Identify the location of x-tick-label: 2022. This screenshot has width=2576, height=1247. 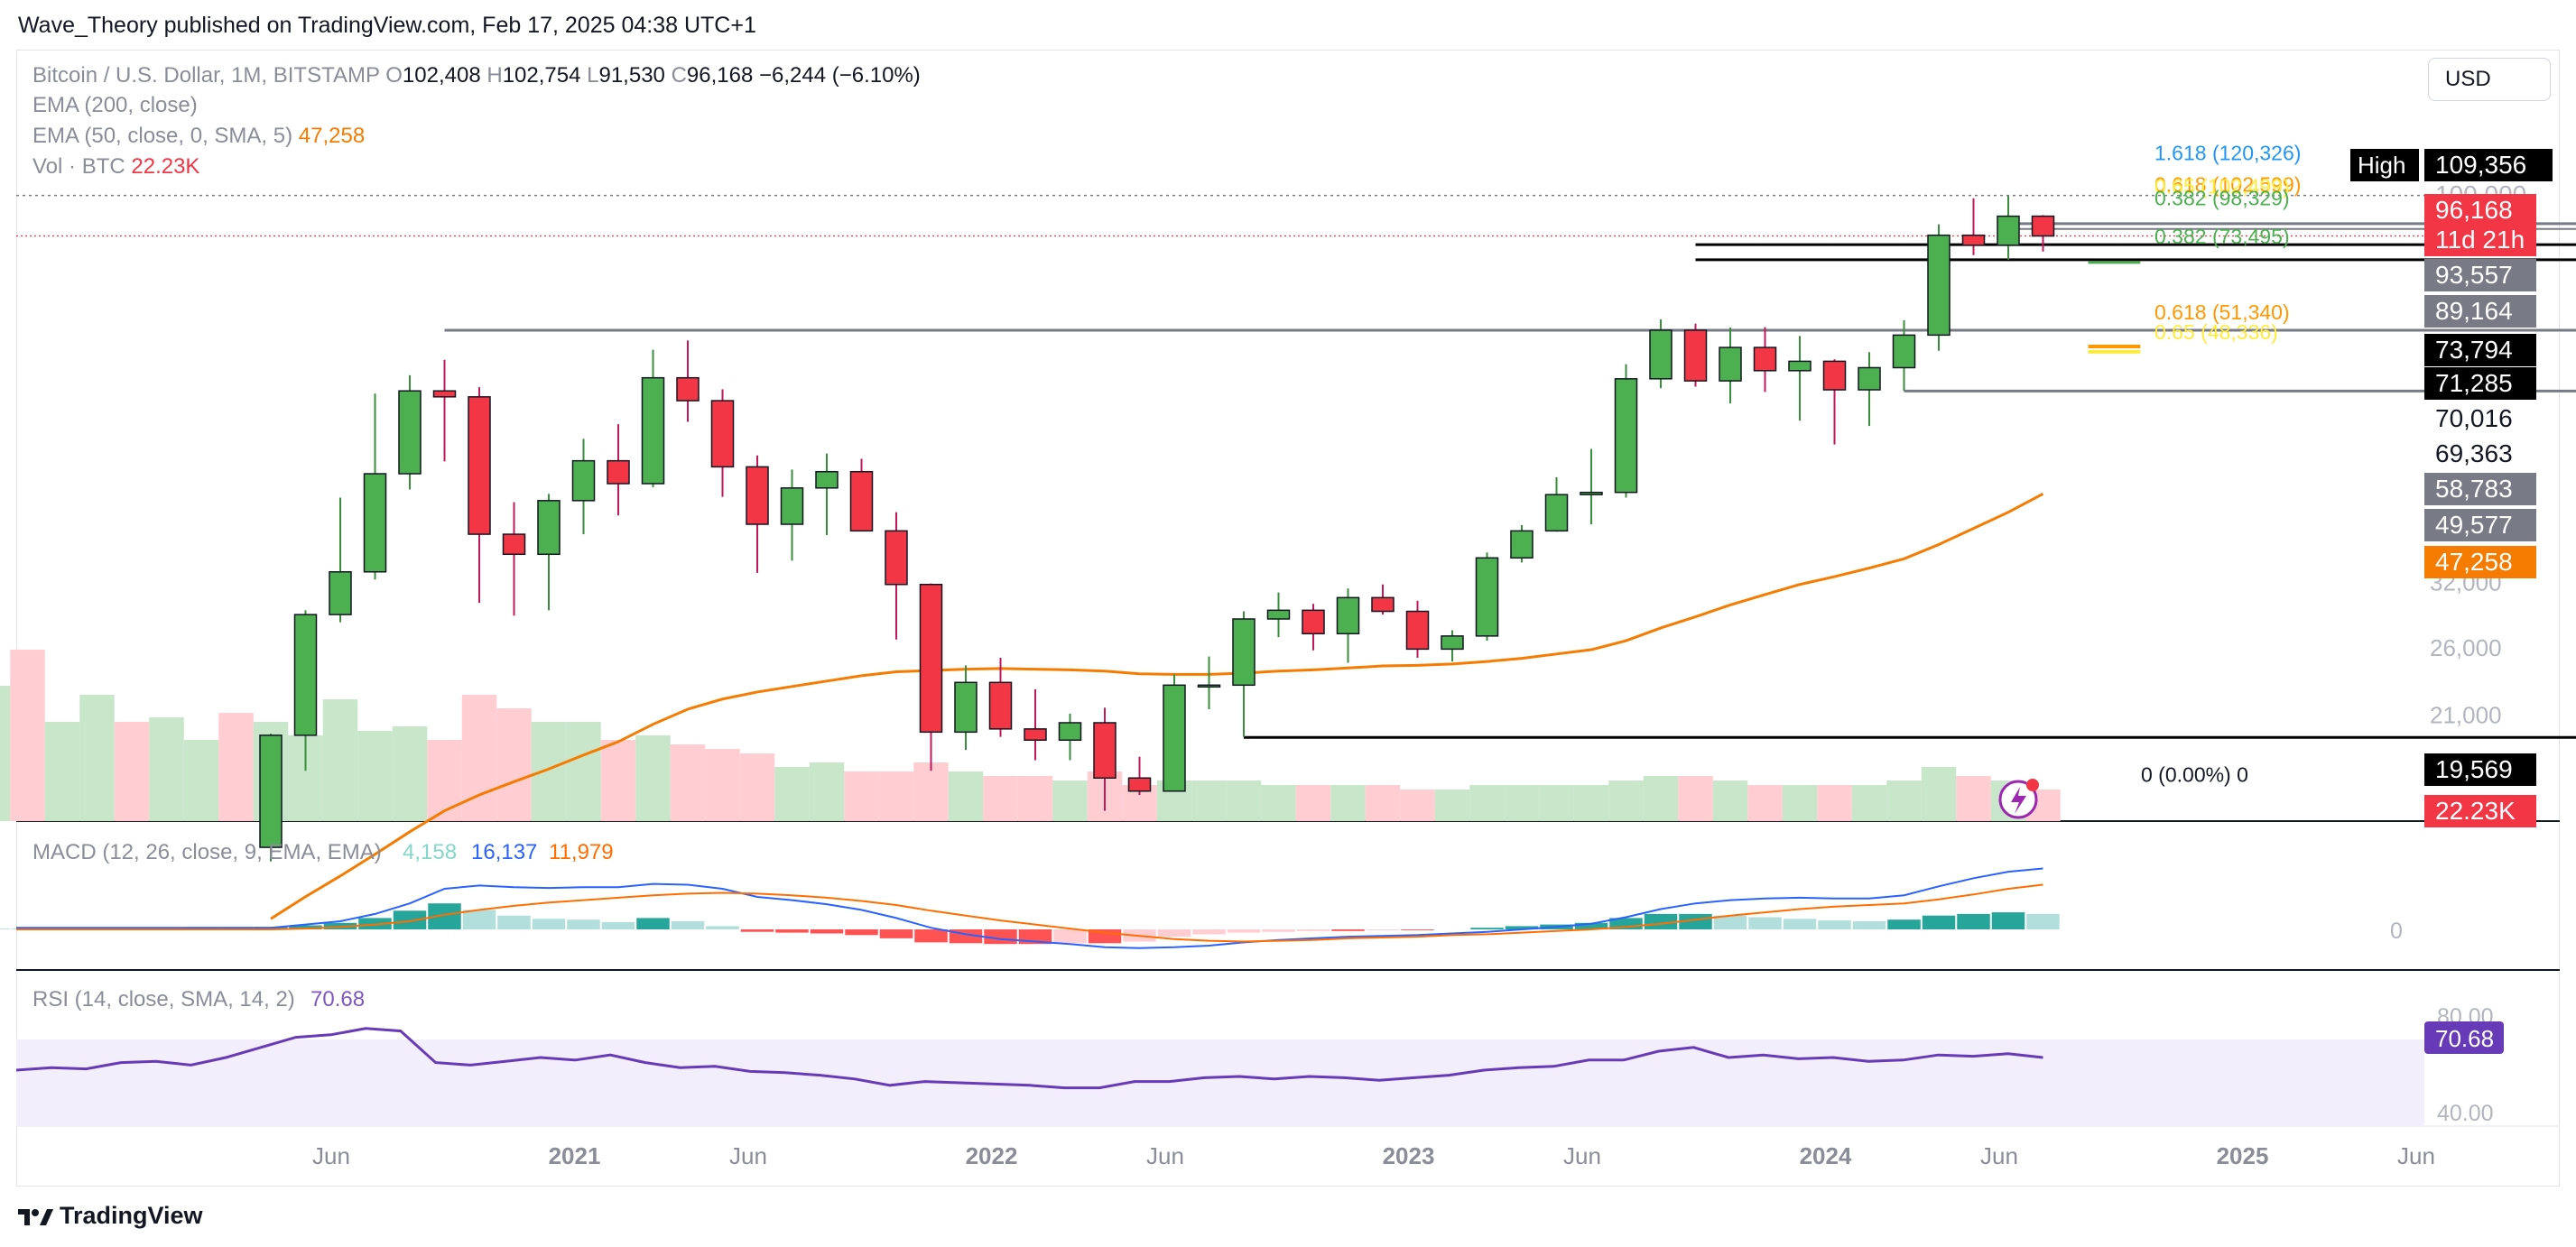
(992, 1155).